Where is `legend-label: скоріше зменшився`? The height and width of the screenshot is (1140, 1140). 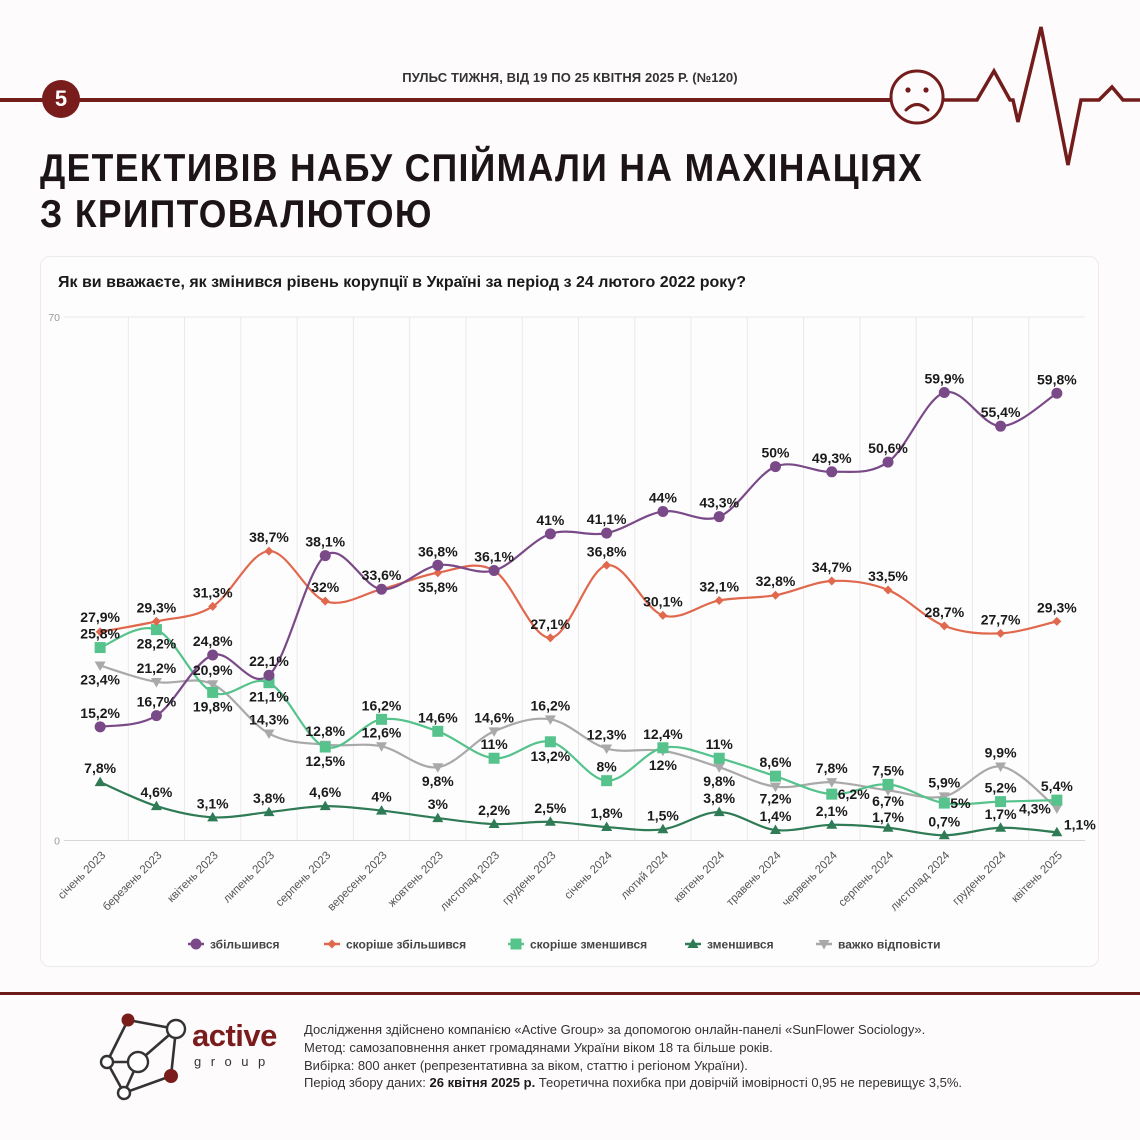 legend-label: скоріше зменшився is located at coordinates (588, 945).